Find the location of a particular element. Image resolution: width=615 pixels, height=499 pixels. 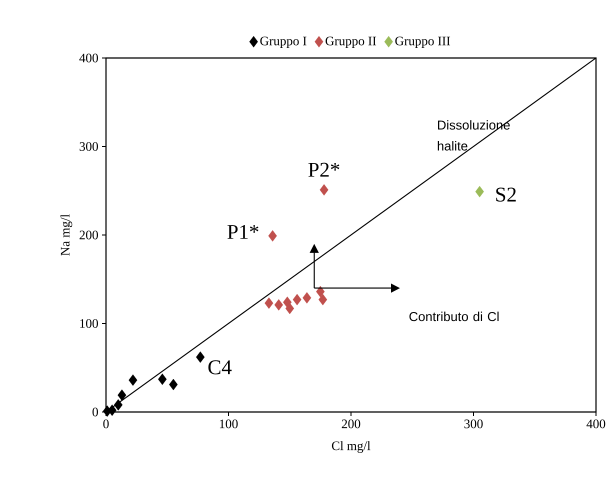

y-tick-label: 100 is located at coordinates (89, 323).